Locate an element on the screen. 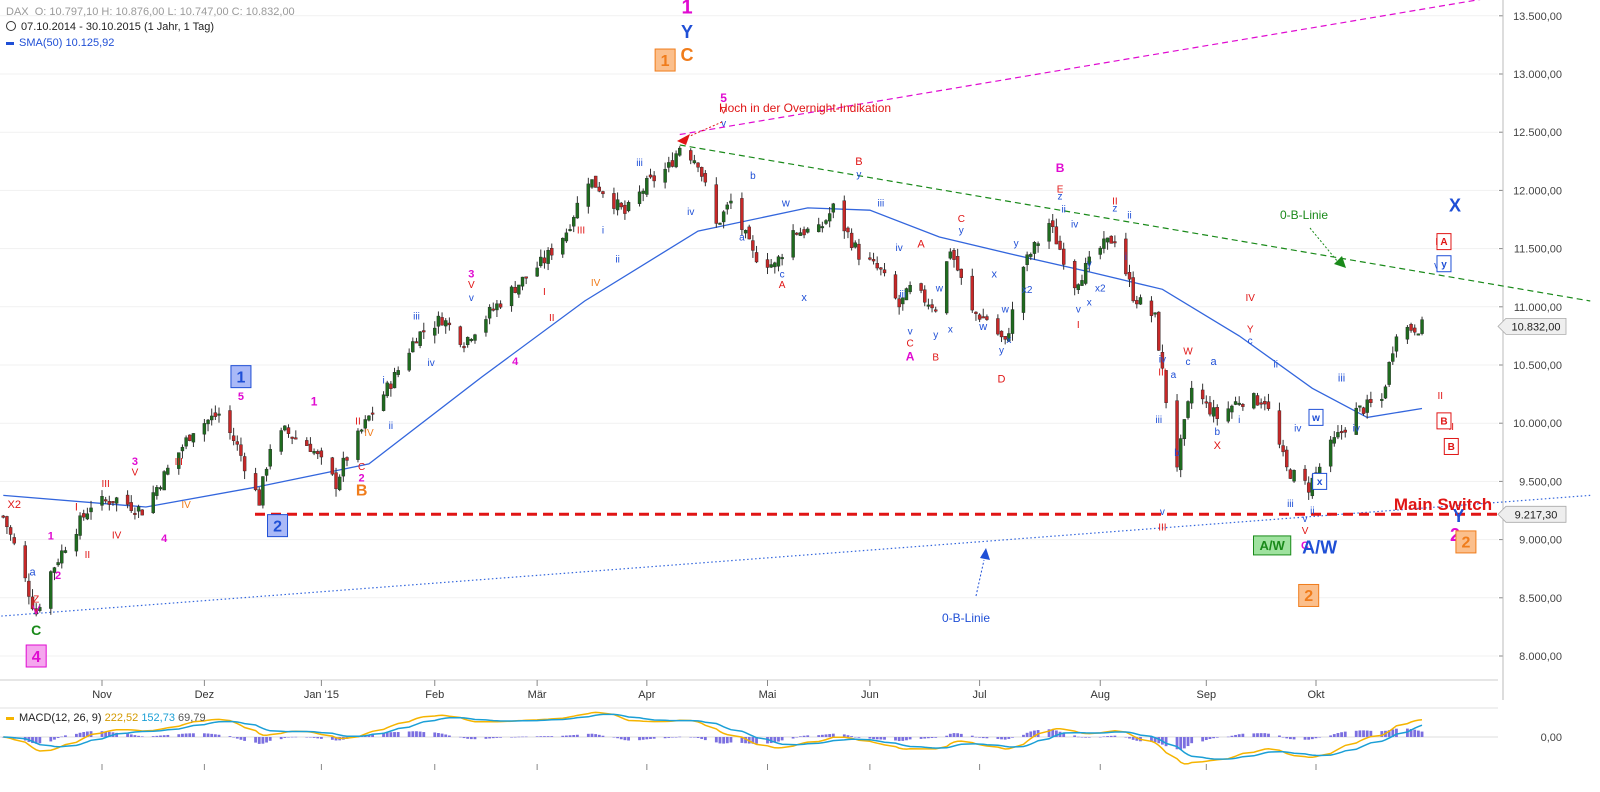  annotation-pointer is located at coordinates (706, 129).